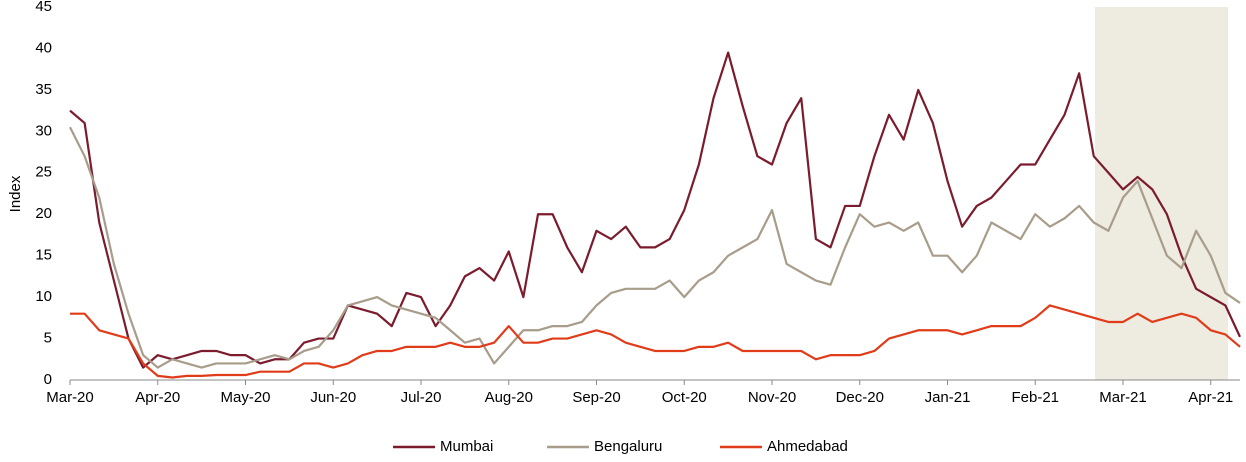  What do you see at coordinates (807, 446) in the screenshot?
I see `legend-label: Ahmedabad` at bounding box center [807, 446].